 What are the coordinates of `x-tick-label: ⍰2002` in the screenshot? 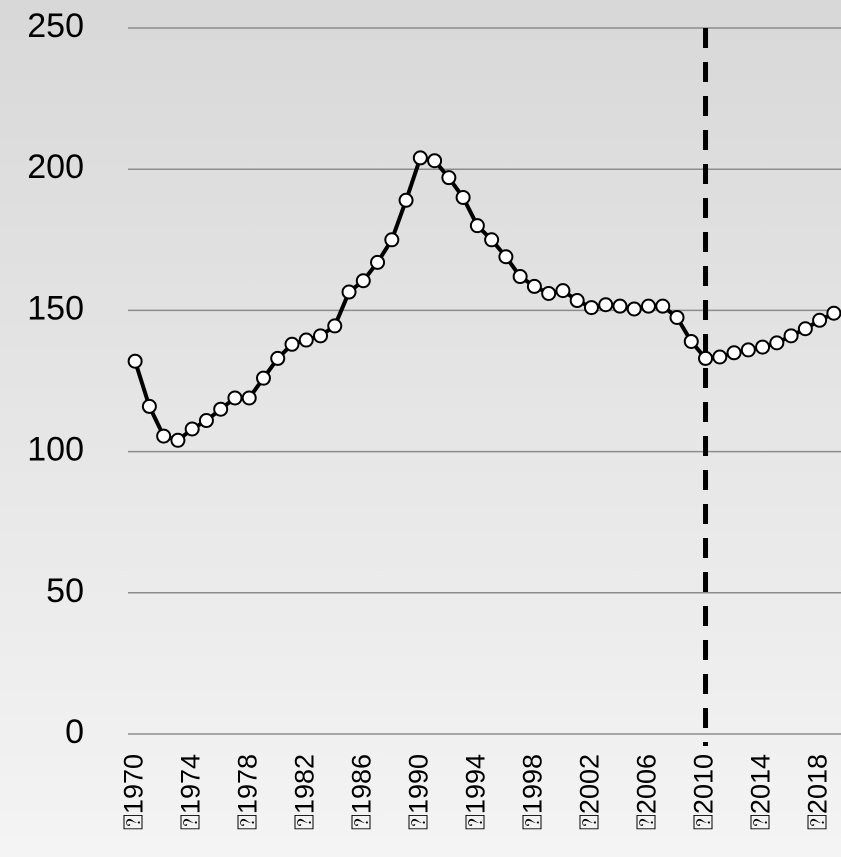 It's located at (590, 792).